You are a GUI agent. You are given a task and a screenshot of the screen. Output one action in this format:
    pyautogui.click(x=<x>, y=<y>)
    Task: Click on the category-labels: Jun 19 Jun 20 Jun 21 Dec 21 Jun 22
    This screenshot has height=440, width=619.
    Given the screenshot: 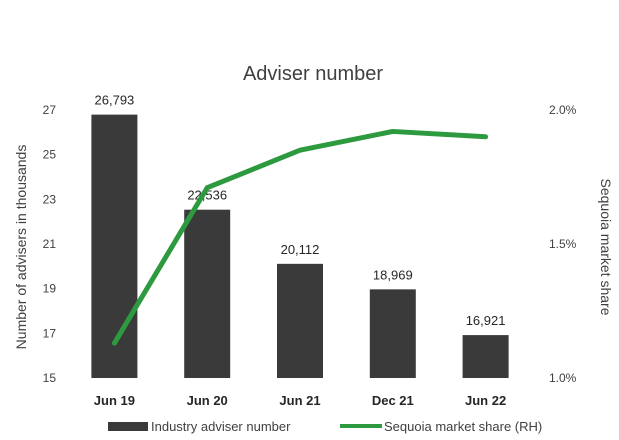 What is the action you would take?
    pyautogui.click(x=300, y=400)
    